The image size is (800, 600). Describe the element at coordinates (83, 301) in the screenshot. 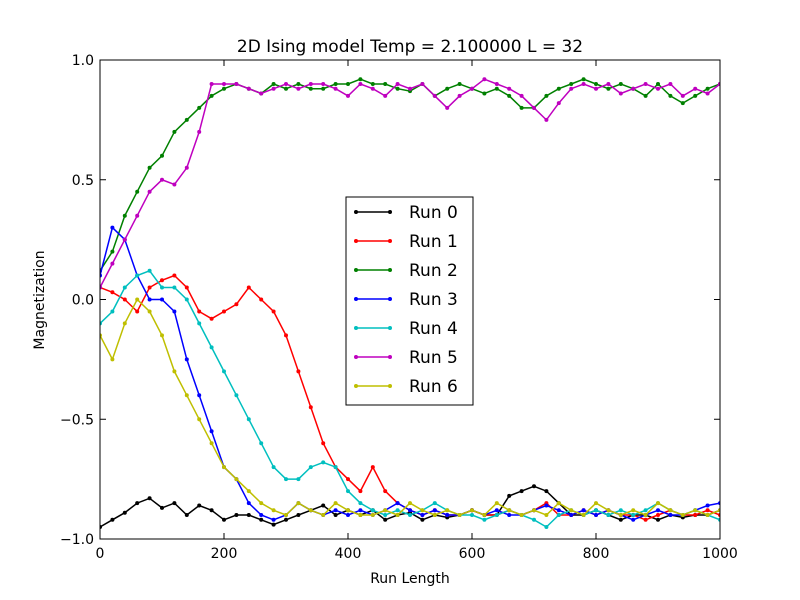

I see `y-tick-label: 0.0` at that location.